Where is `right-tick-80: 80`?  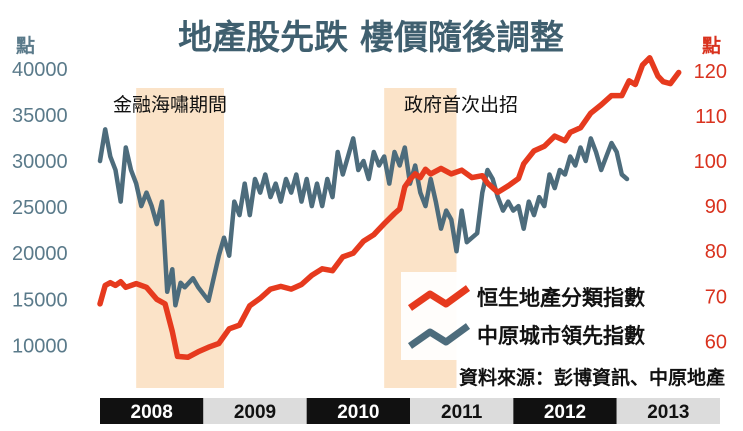 right-tick-80: 80 is located at coordinates (716, 252).